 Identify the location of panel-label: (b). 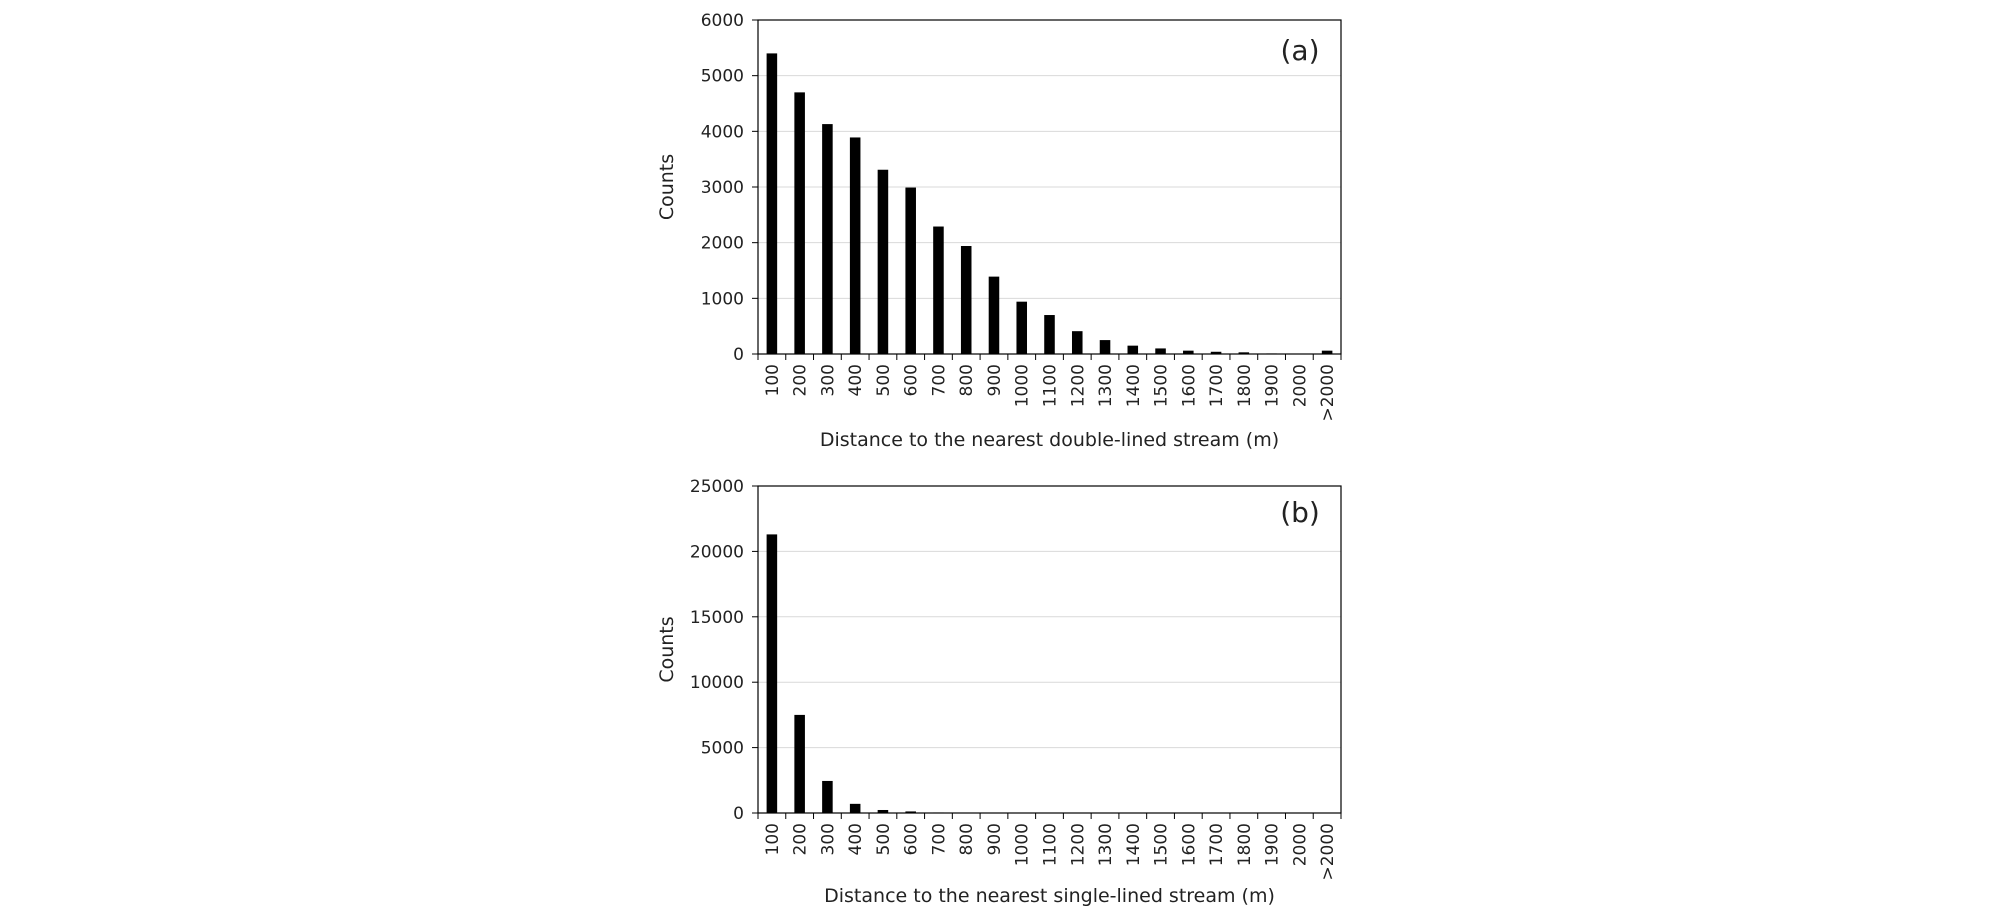
(1300, 512).